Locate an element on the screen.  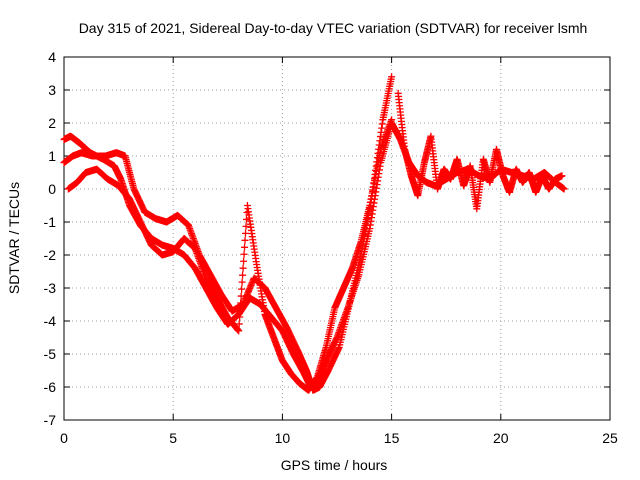
x-tick-label: 15 is located at coordinates (392, 438).